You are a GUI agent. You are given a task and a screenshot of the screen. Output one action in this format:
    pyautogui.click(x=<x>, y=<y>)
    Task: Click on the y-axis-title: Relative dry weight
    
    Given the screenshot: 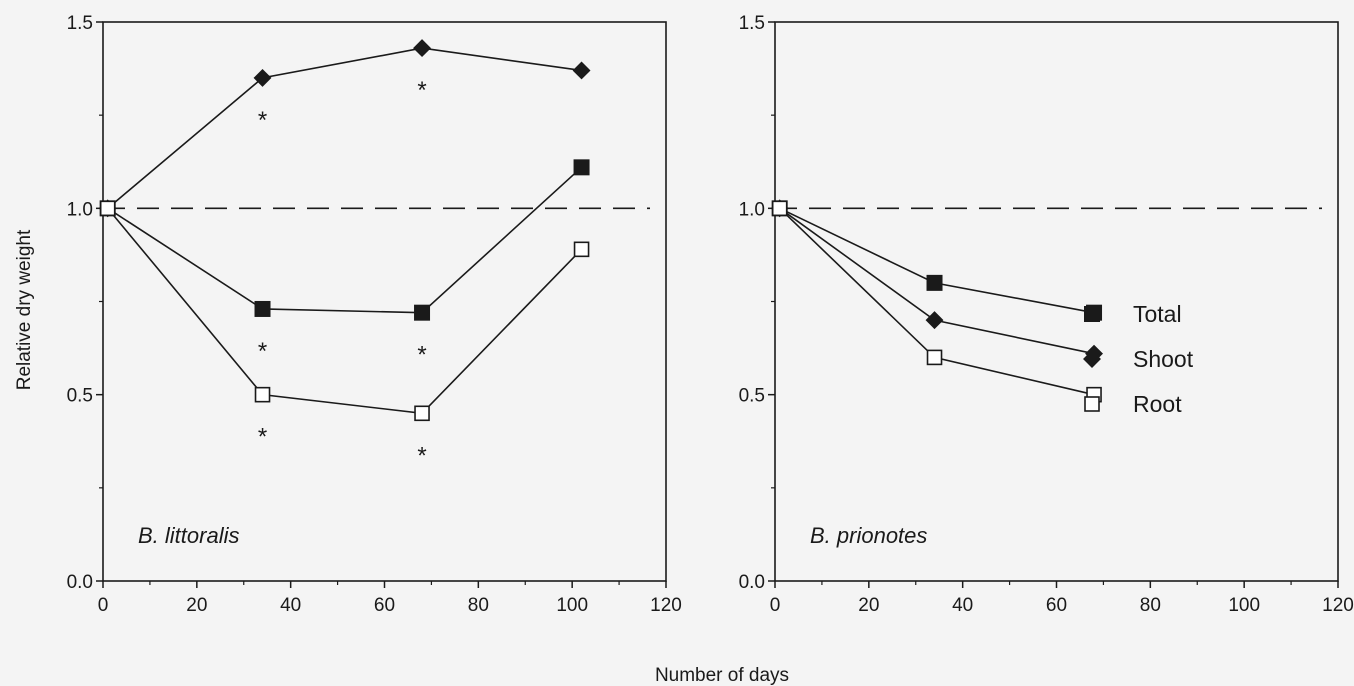 What is the action you would take?
    pyautogui.click(x=24, y=309)
    